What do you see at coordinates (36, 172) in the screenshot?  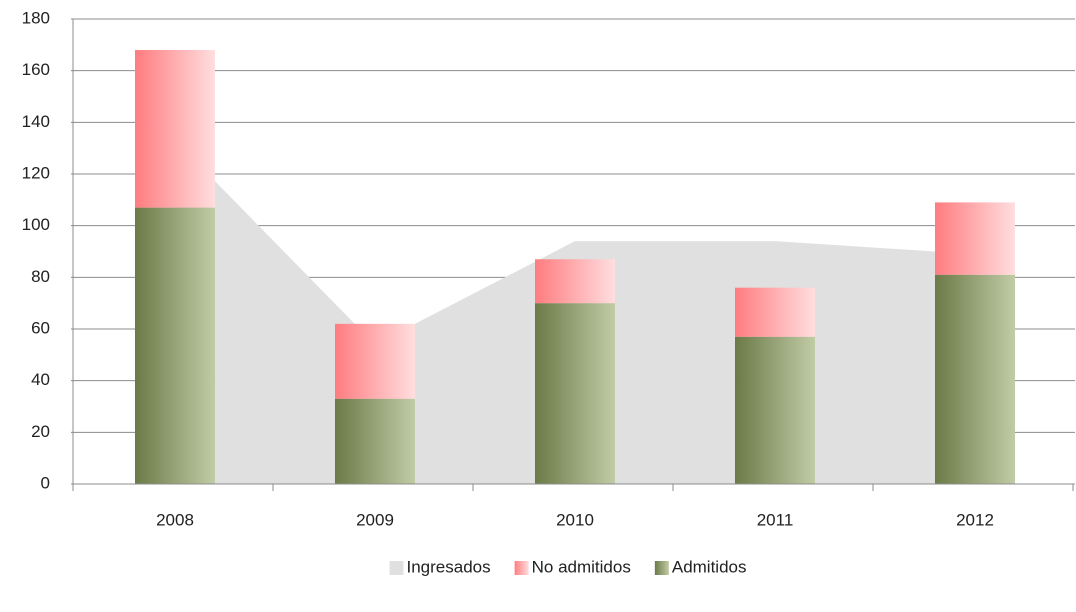 I see `y-tick-label: 120` at bounding box center [36, 172].